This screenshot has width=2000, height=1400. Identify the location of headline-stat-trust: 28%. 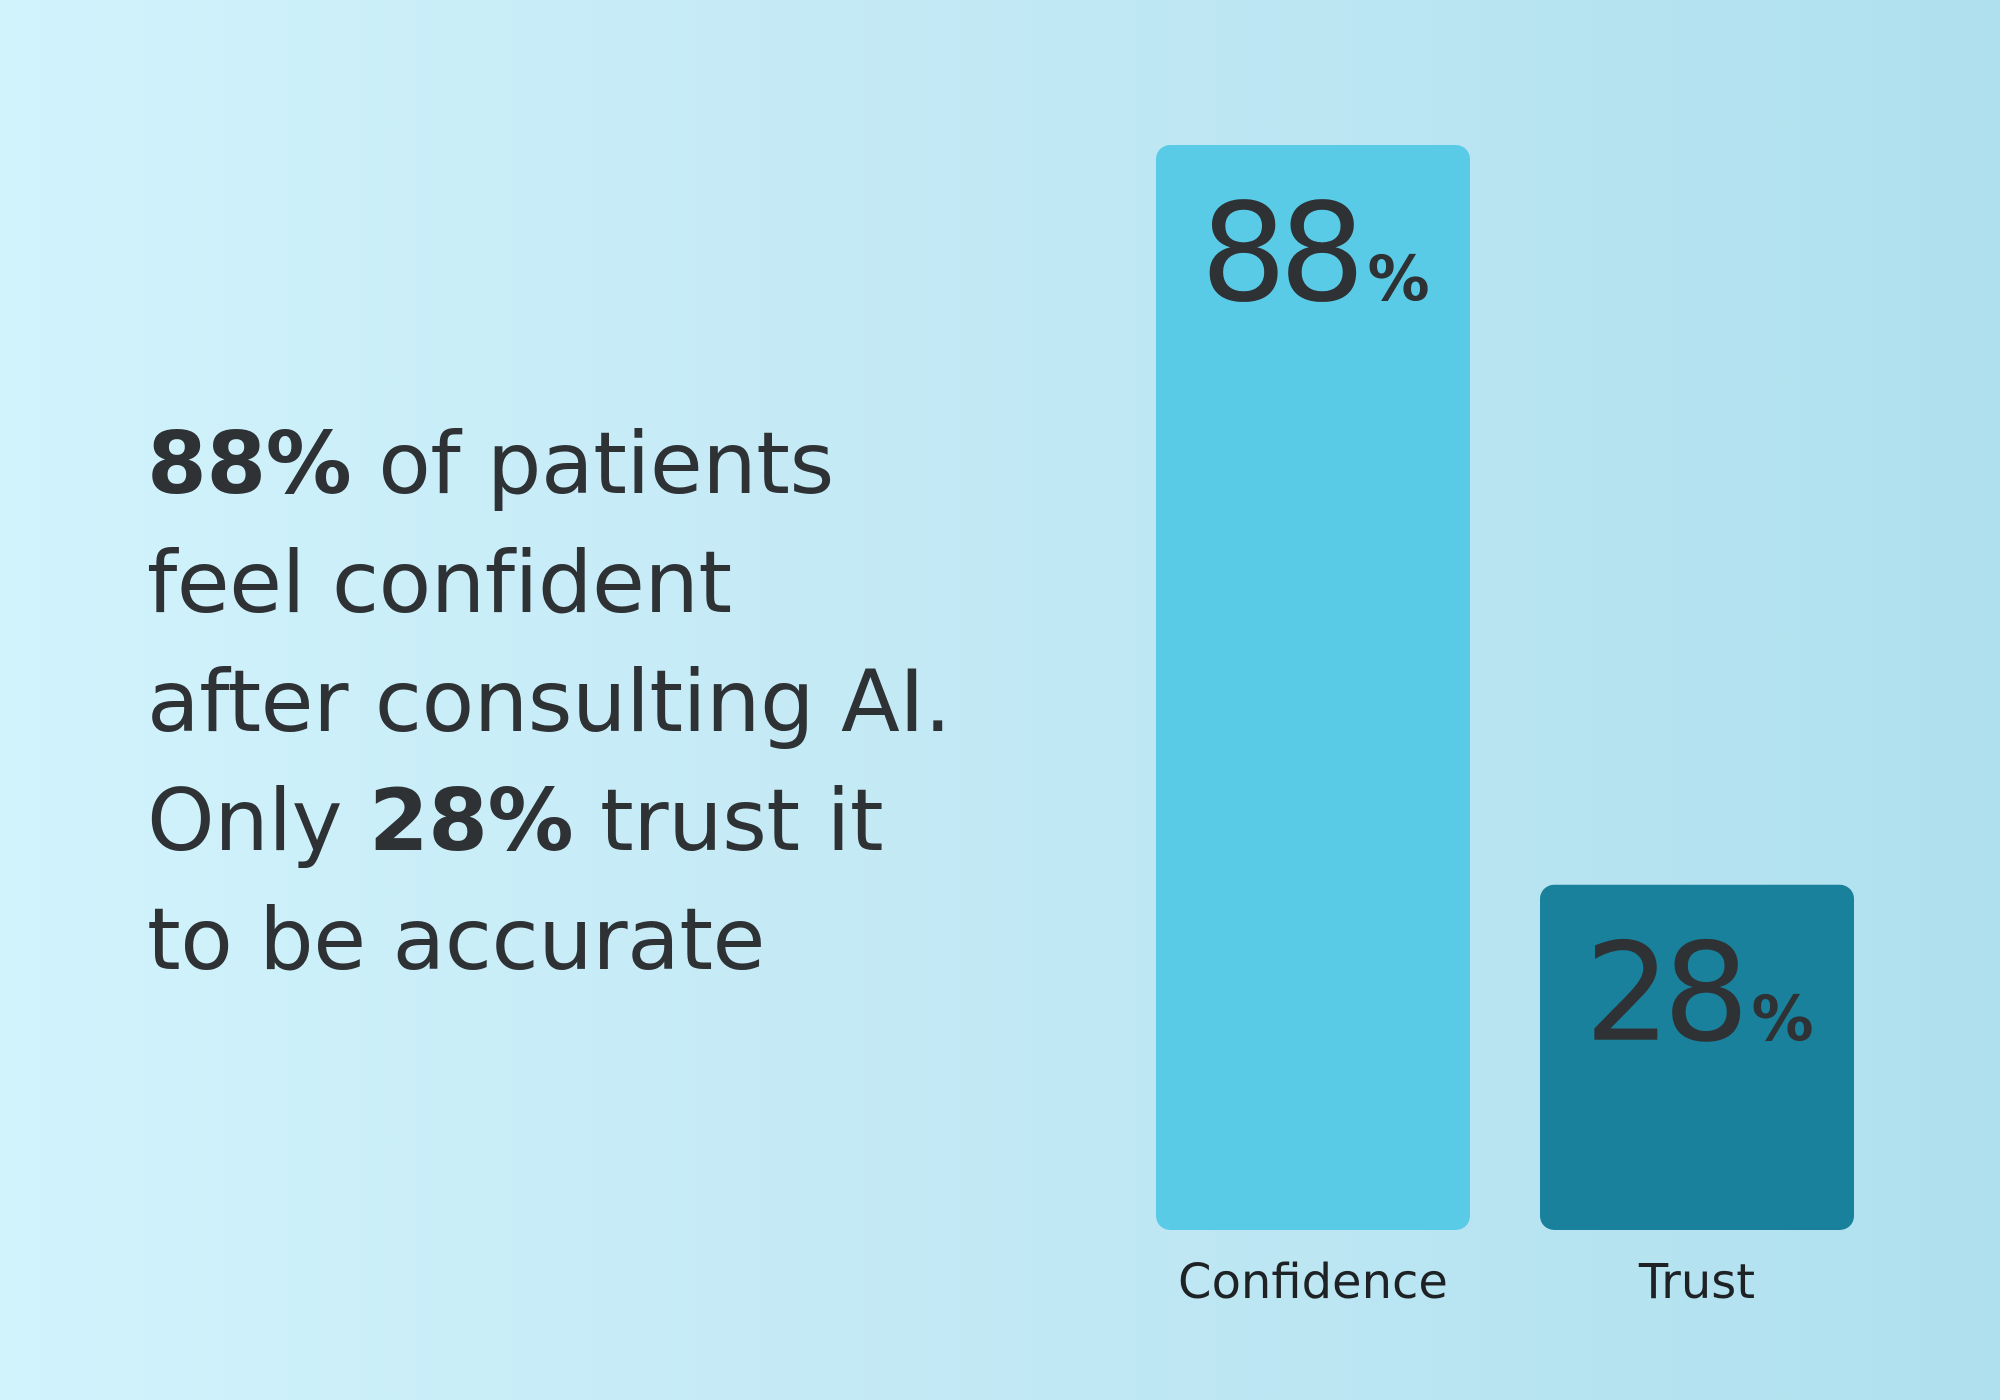
(471, 821).